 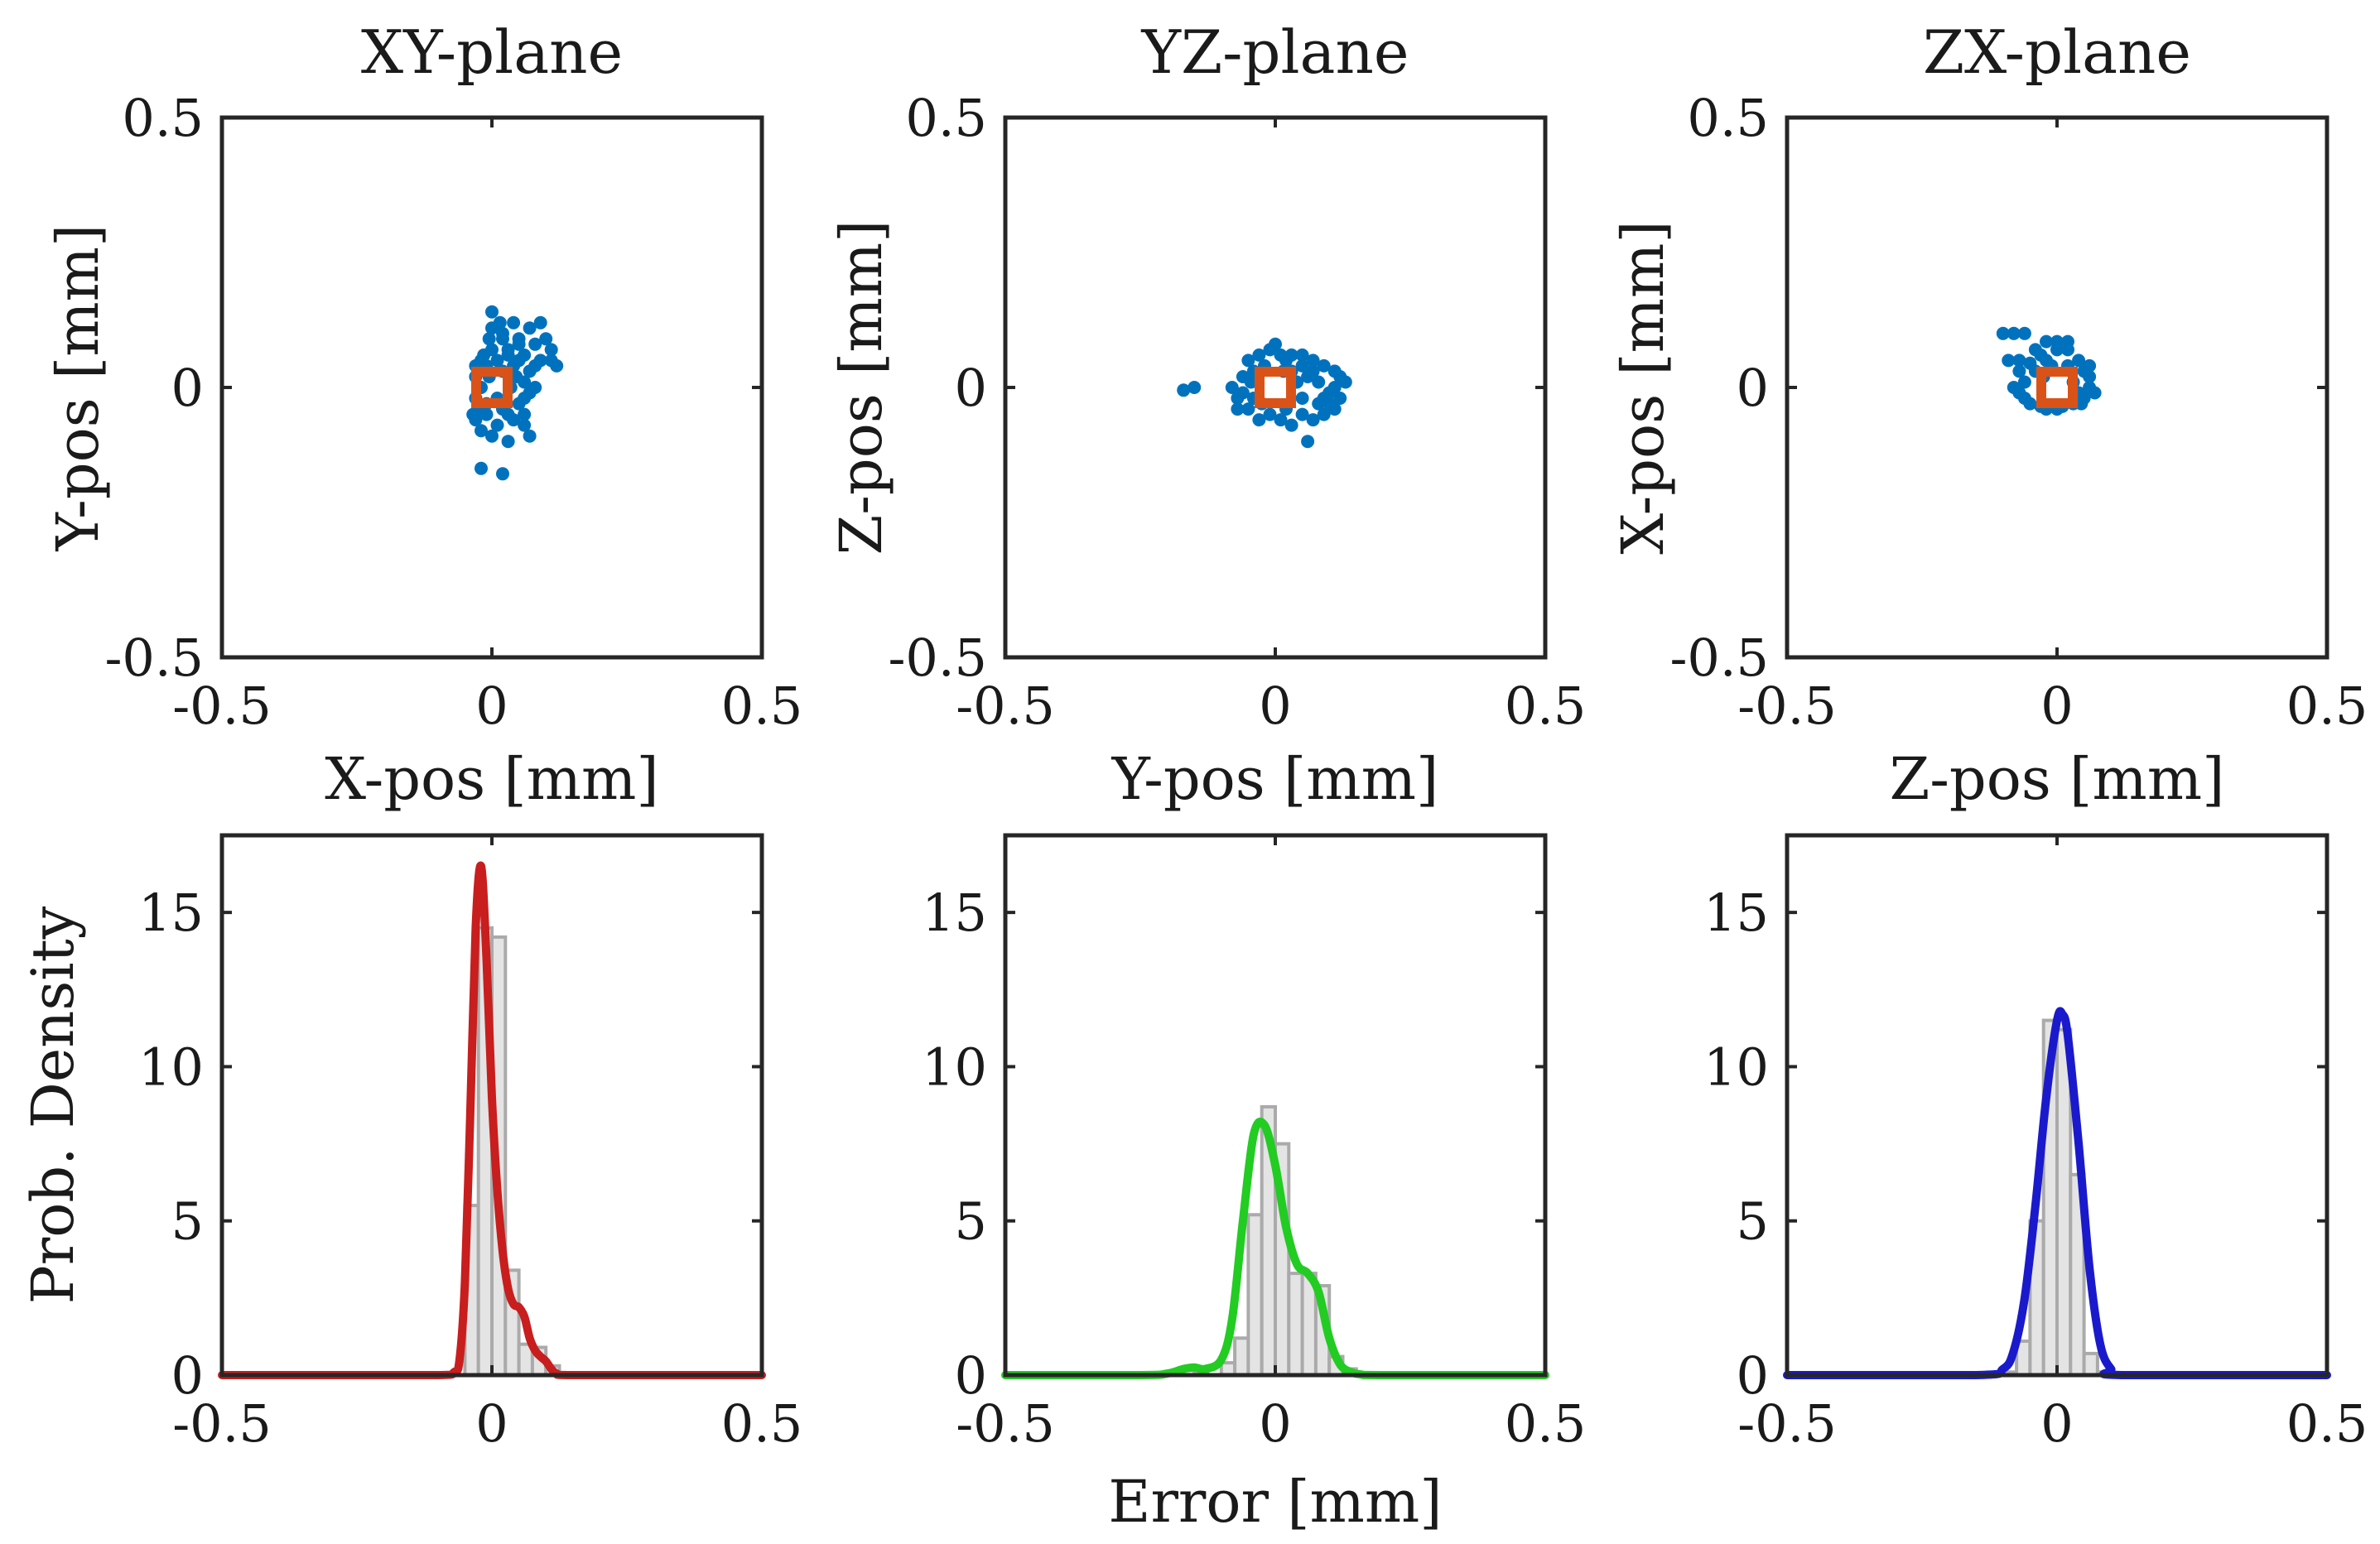 I want to click on x-axis-label: Y-pos [mm], so click(x=1275, y=779).